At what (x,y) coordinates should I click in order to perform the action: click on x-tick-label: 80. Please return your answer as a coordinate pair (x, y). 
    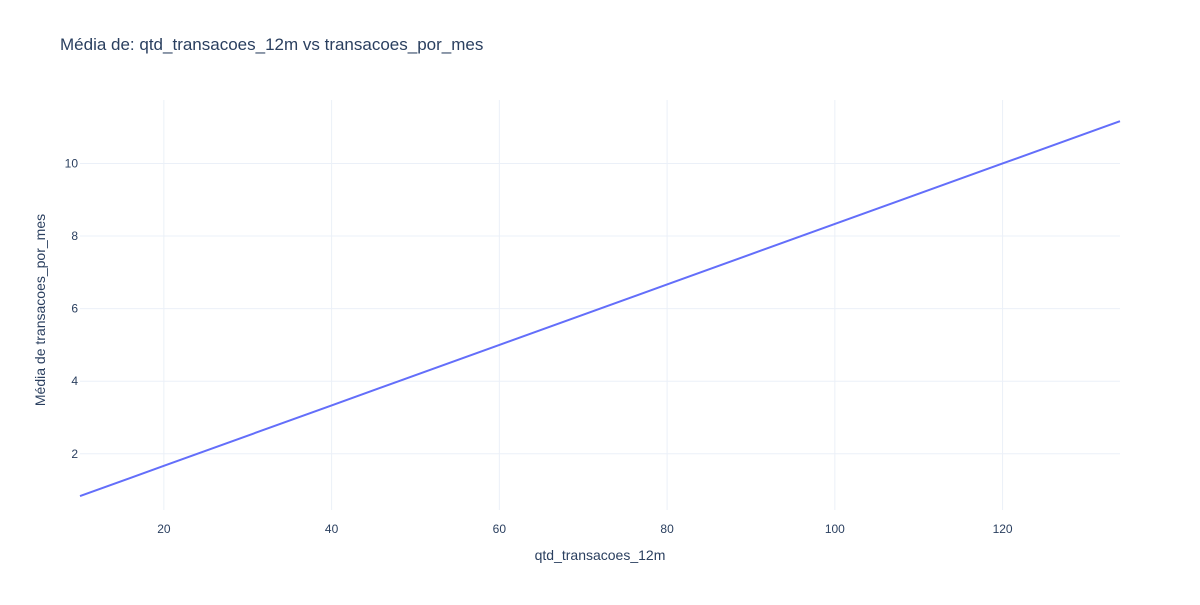
    Looking at the image, I should click on (667, 529).